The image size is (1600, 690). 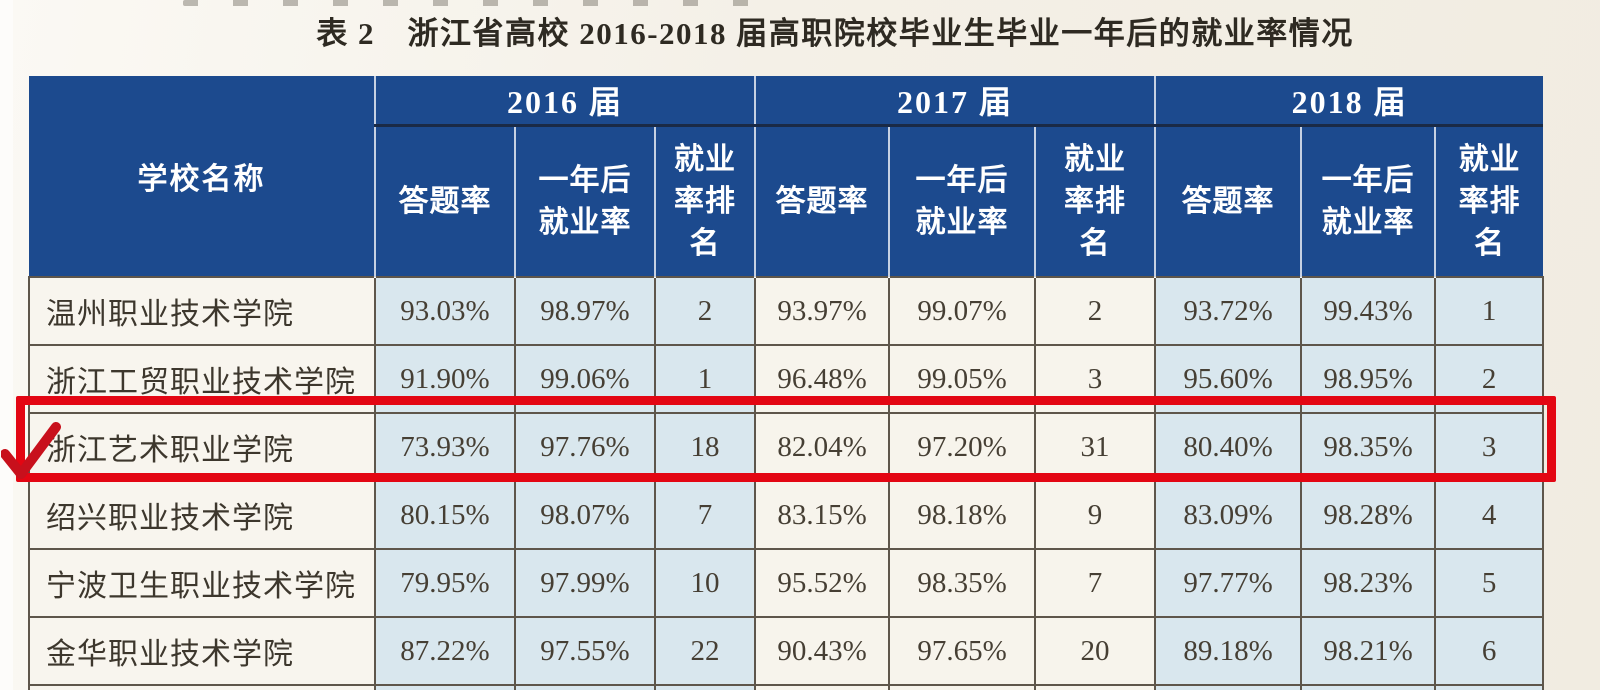 I want to click on school-name-cell, so click(x=202, y=687).